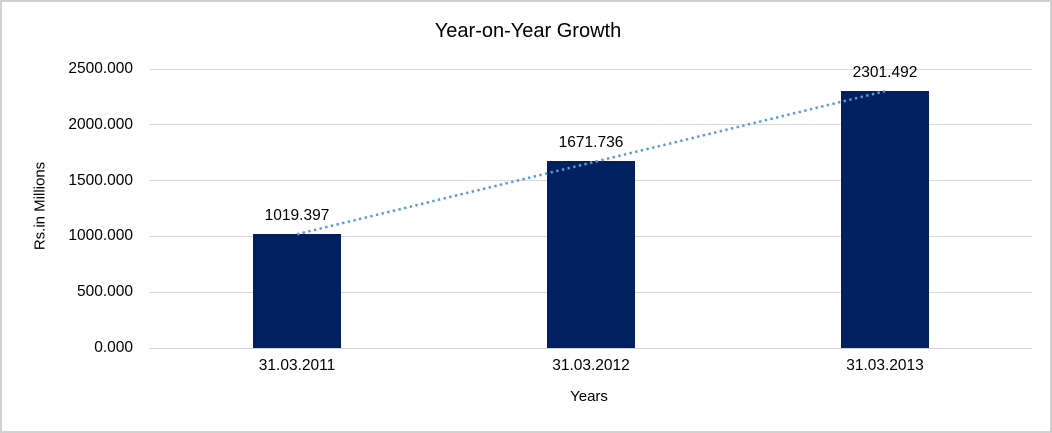 Image resolution: width=1052 pixels, height=433 pixels. I want to click on y-tick-label: 2500.000, so click(100, 68).